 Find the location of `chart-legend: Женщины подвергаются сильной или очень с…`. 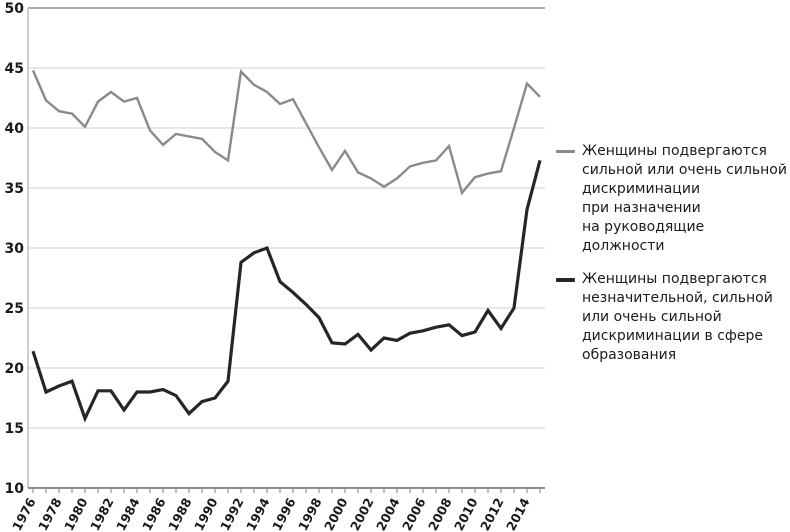

chart-legend: Женщины подвергаются сильной или очень с… is located at coordinates (672, 253).